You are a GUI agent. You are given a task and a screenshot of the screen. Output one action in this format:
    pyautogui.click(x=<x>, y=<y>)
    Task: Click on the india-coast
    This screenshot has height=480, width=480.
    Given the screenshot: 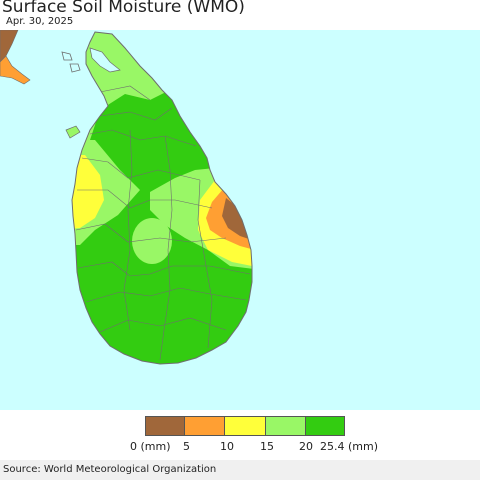 What is the action you would take?
    pyautogui.click(x=15, y=70)
    